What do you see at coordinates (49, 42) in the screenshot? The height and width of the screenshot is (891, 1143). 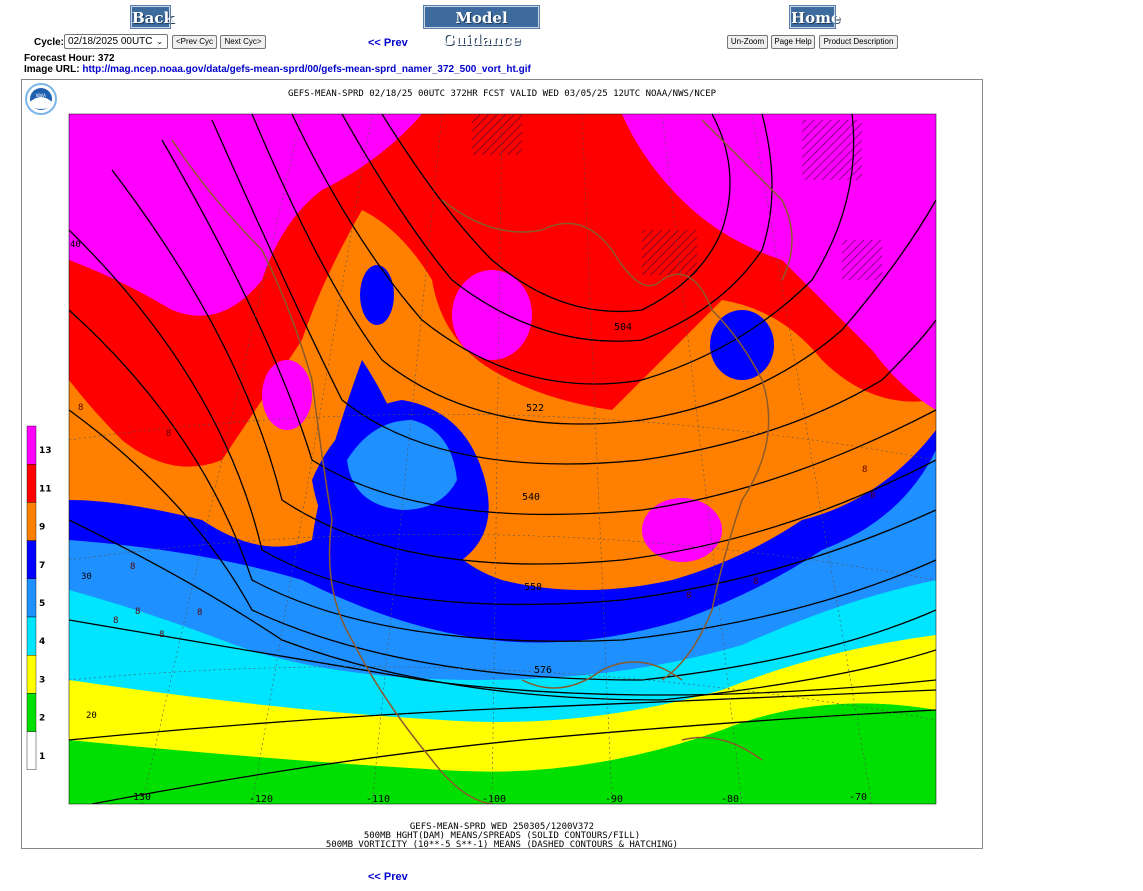 I see `cycle-label: Cycle:` at bounding box center [49, 42].